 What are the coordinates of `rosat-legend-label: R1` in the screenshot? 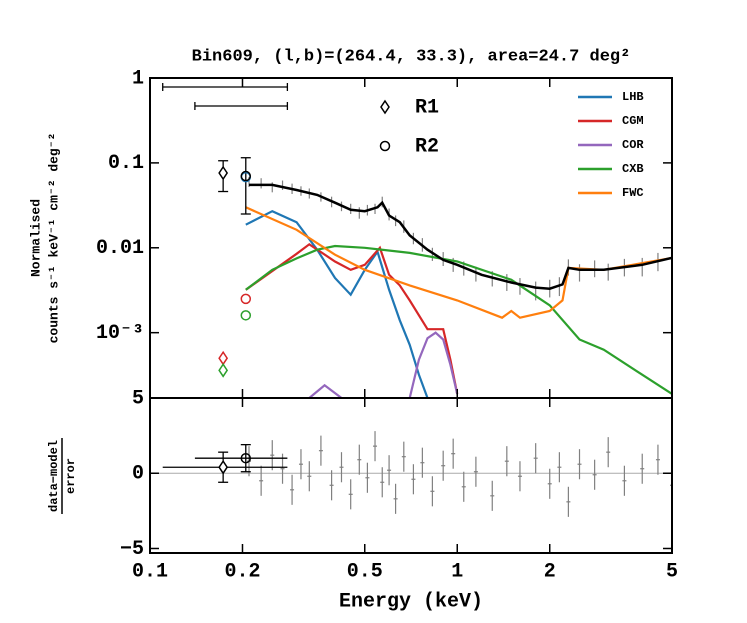 It's located at (427, 107).